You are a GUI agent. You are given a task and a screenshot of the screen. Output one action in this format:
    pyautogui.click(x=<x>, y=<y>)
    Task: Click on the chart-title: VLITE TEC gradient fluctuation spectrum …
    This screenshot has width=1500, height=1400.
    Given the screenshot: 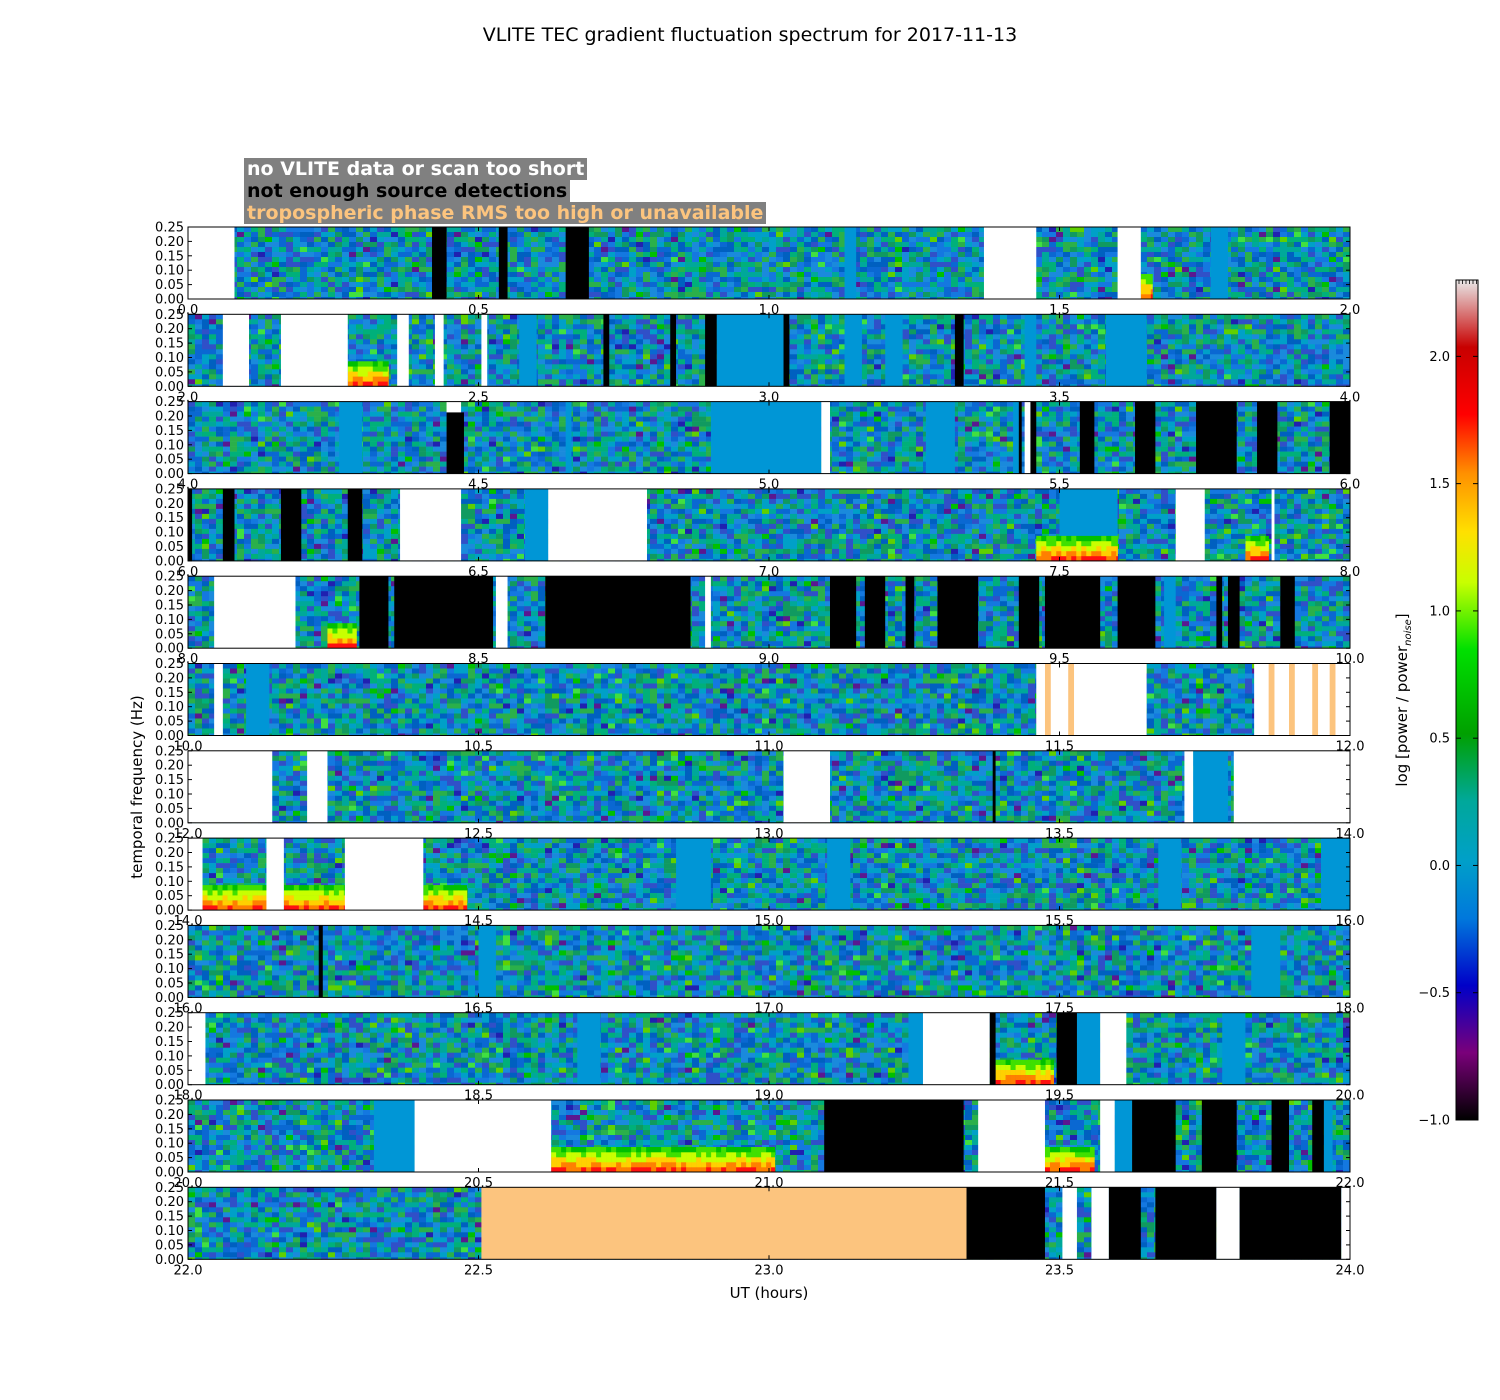 What is the action you would take?
    pyautogui.click(x=750, y=35)
    